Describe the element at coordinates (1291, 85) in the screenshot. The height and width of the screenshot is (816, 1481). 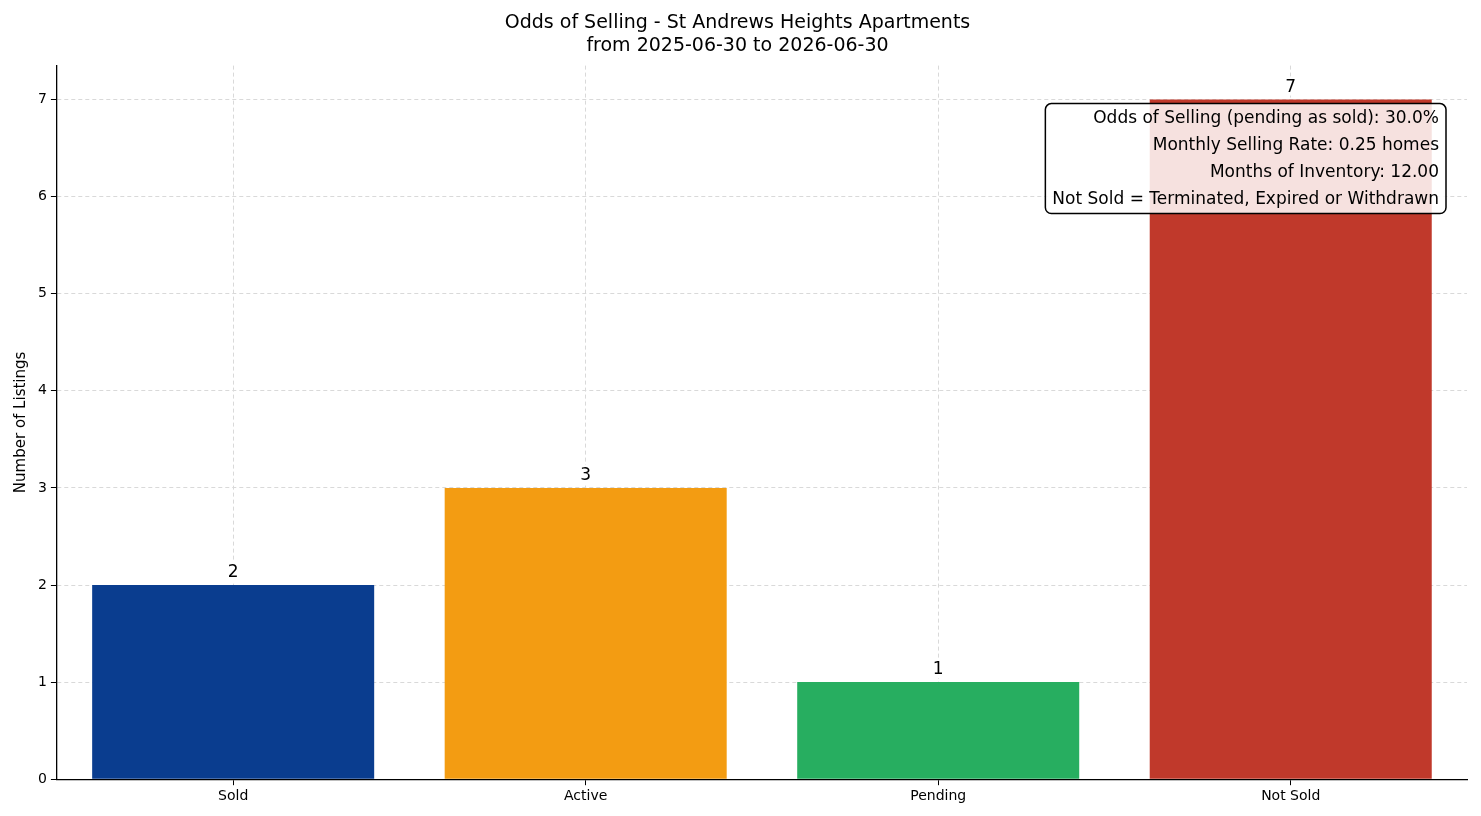
I see `data-label: 7` at that location.